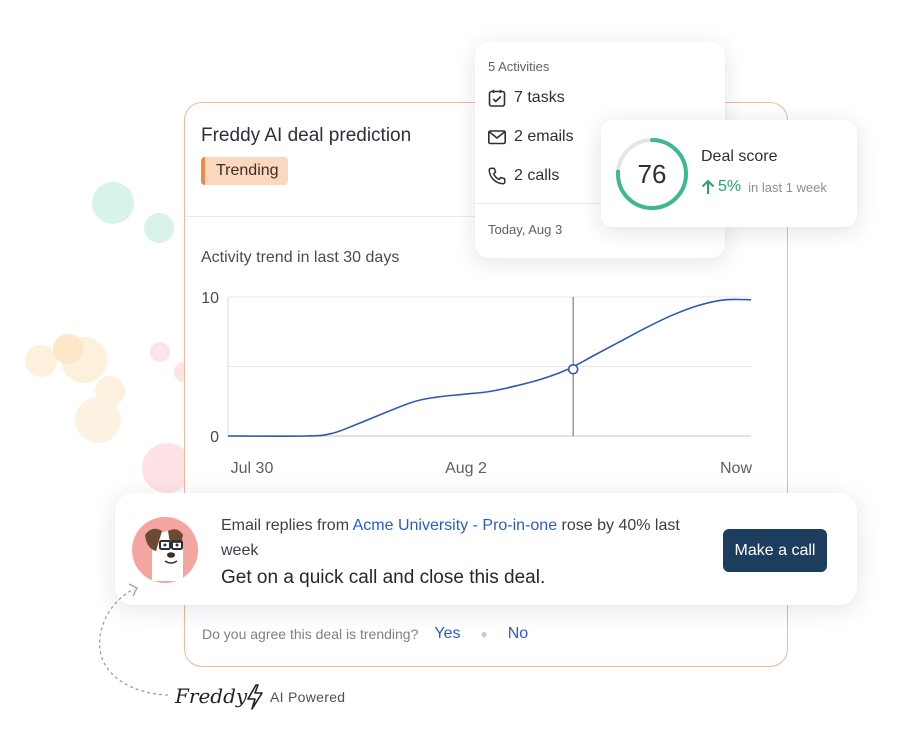 The image size is (907, 753). Describe the element at coordinates (739, 156) in the screenshot. I see `deal-score-label: Deal score` at that location.